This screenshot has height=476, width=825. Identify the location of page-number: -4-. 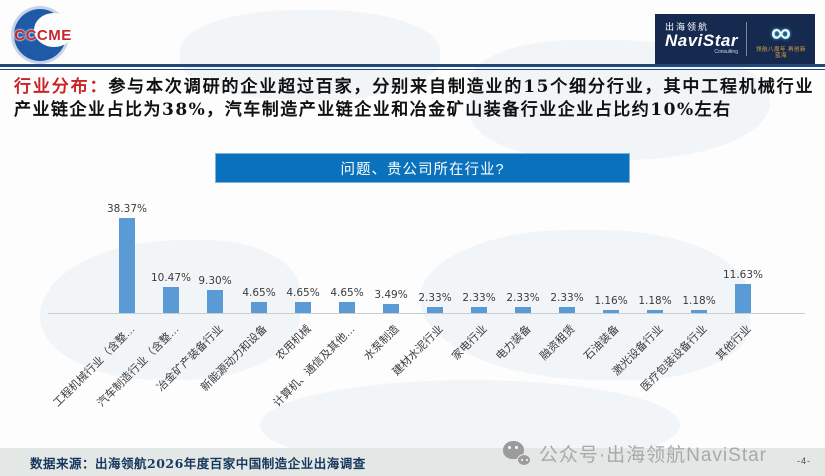
(804, 461).